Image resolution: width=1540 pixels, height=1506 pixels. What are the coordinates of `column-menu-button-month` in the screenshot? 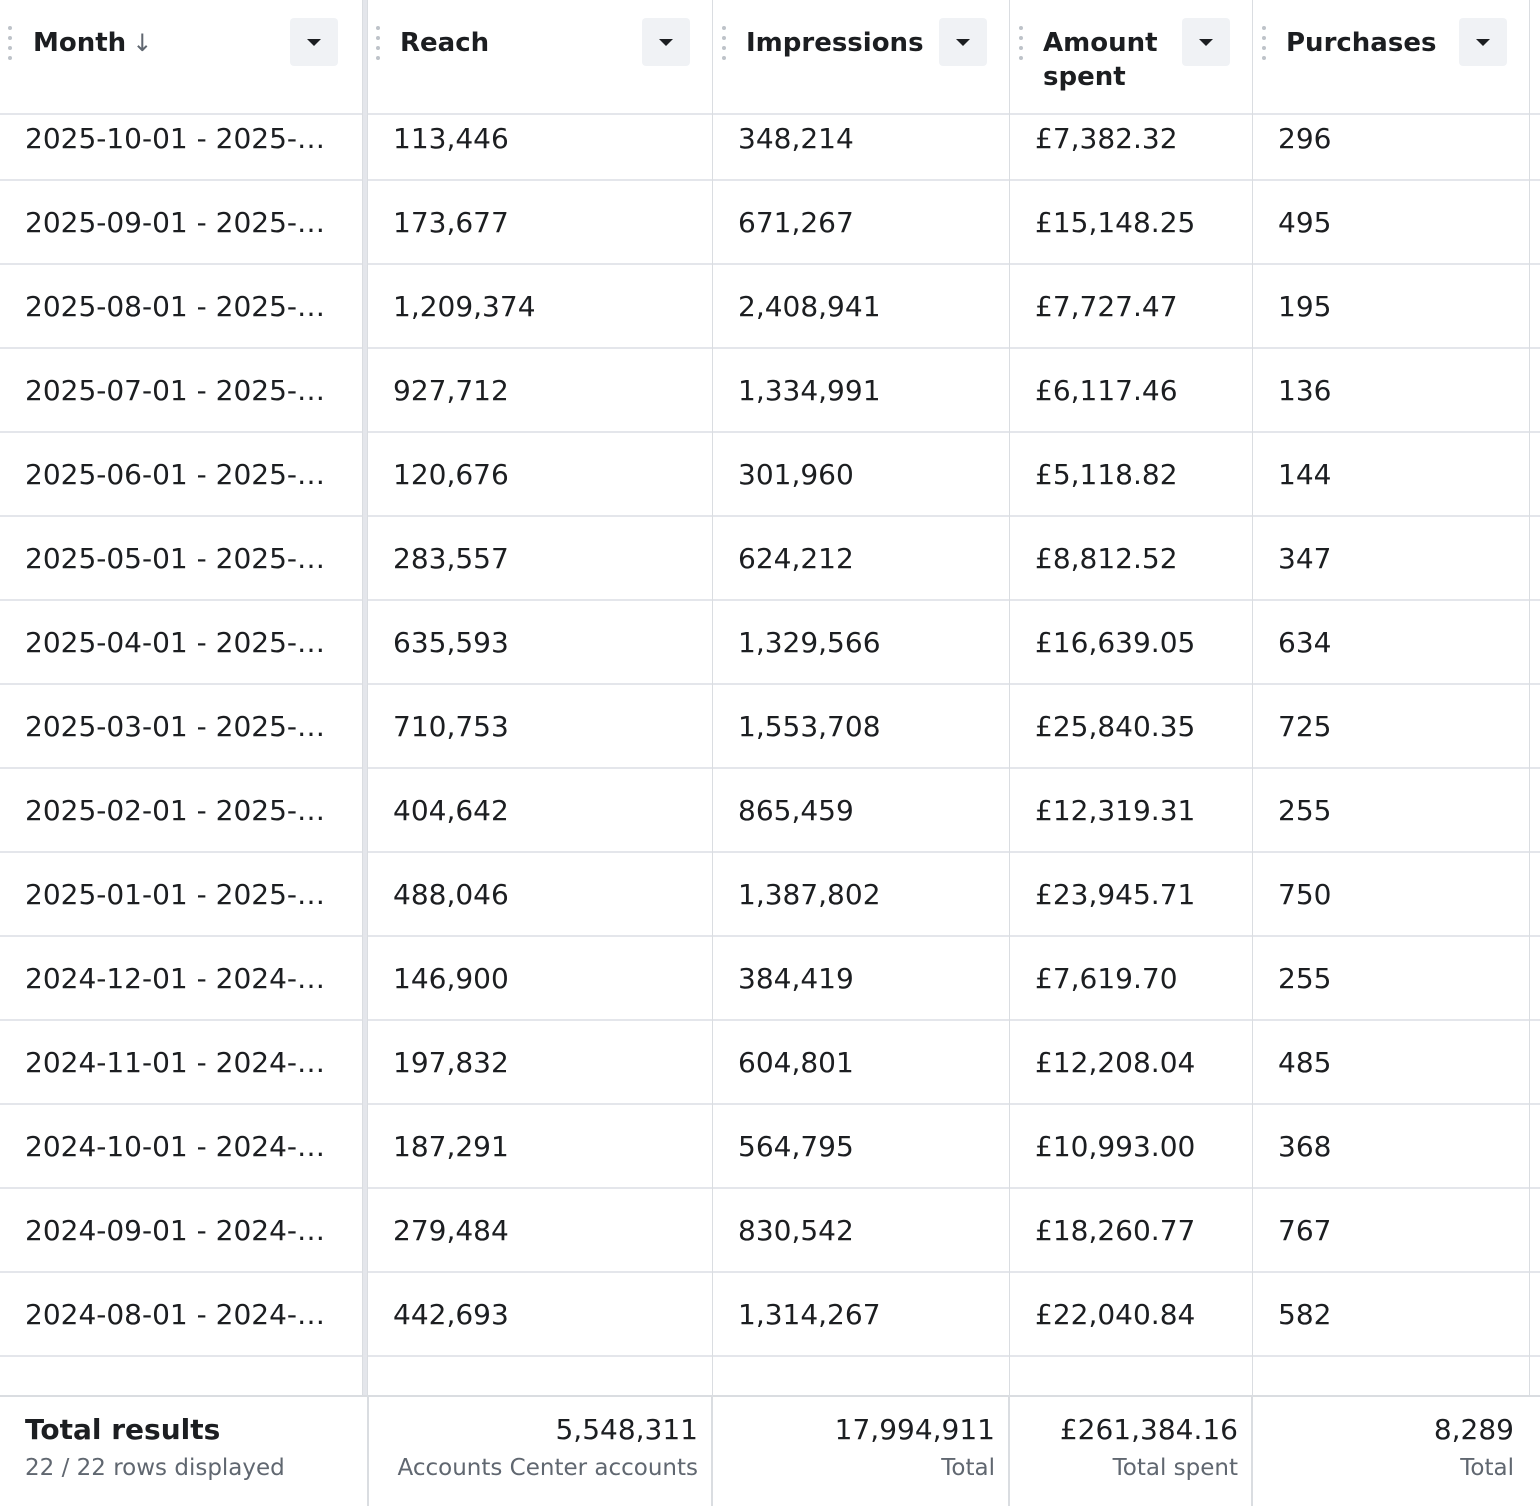 It's located at (314, 42).